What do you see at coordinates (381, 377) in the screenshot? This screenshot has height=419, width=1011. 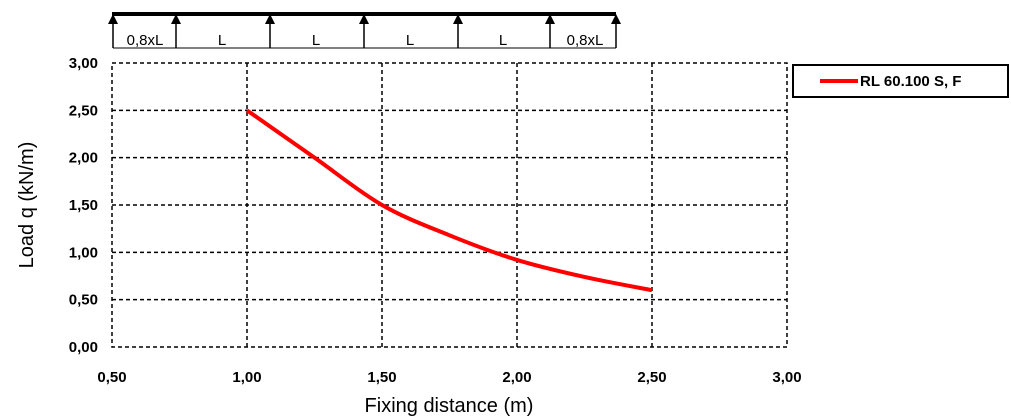 I see `x-tick-label: 1,50` at bounding box center [381, 377].